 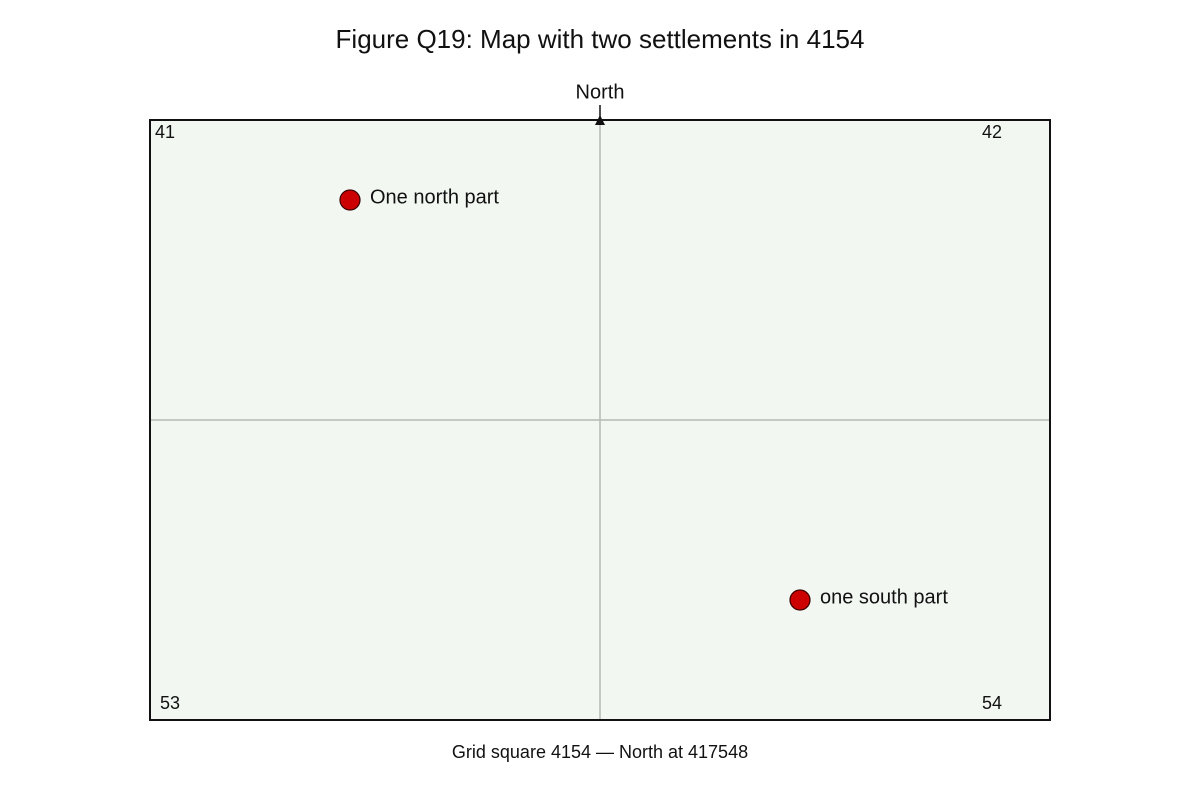 I want to click on corner-label: 42, so click(x=992, y=132).